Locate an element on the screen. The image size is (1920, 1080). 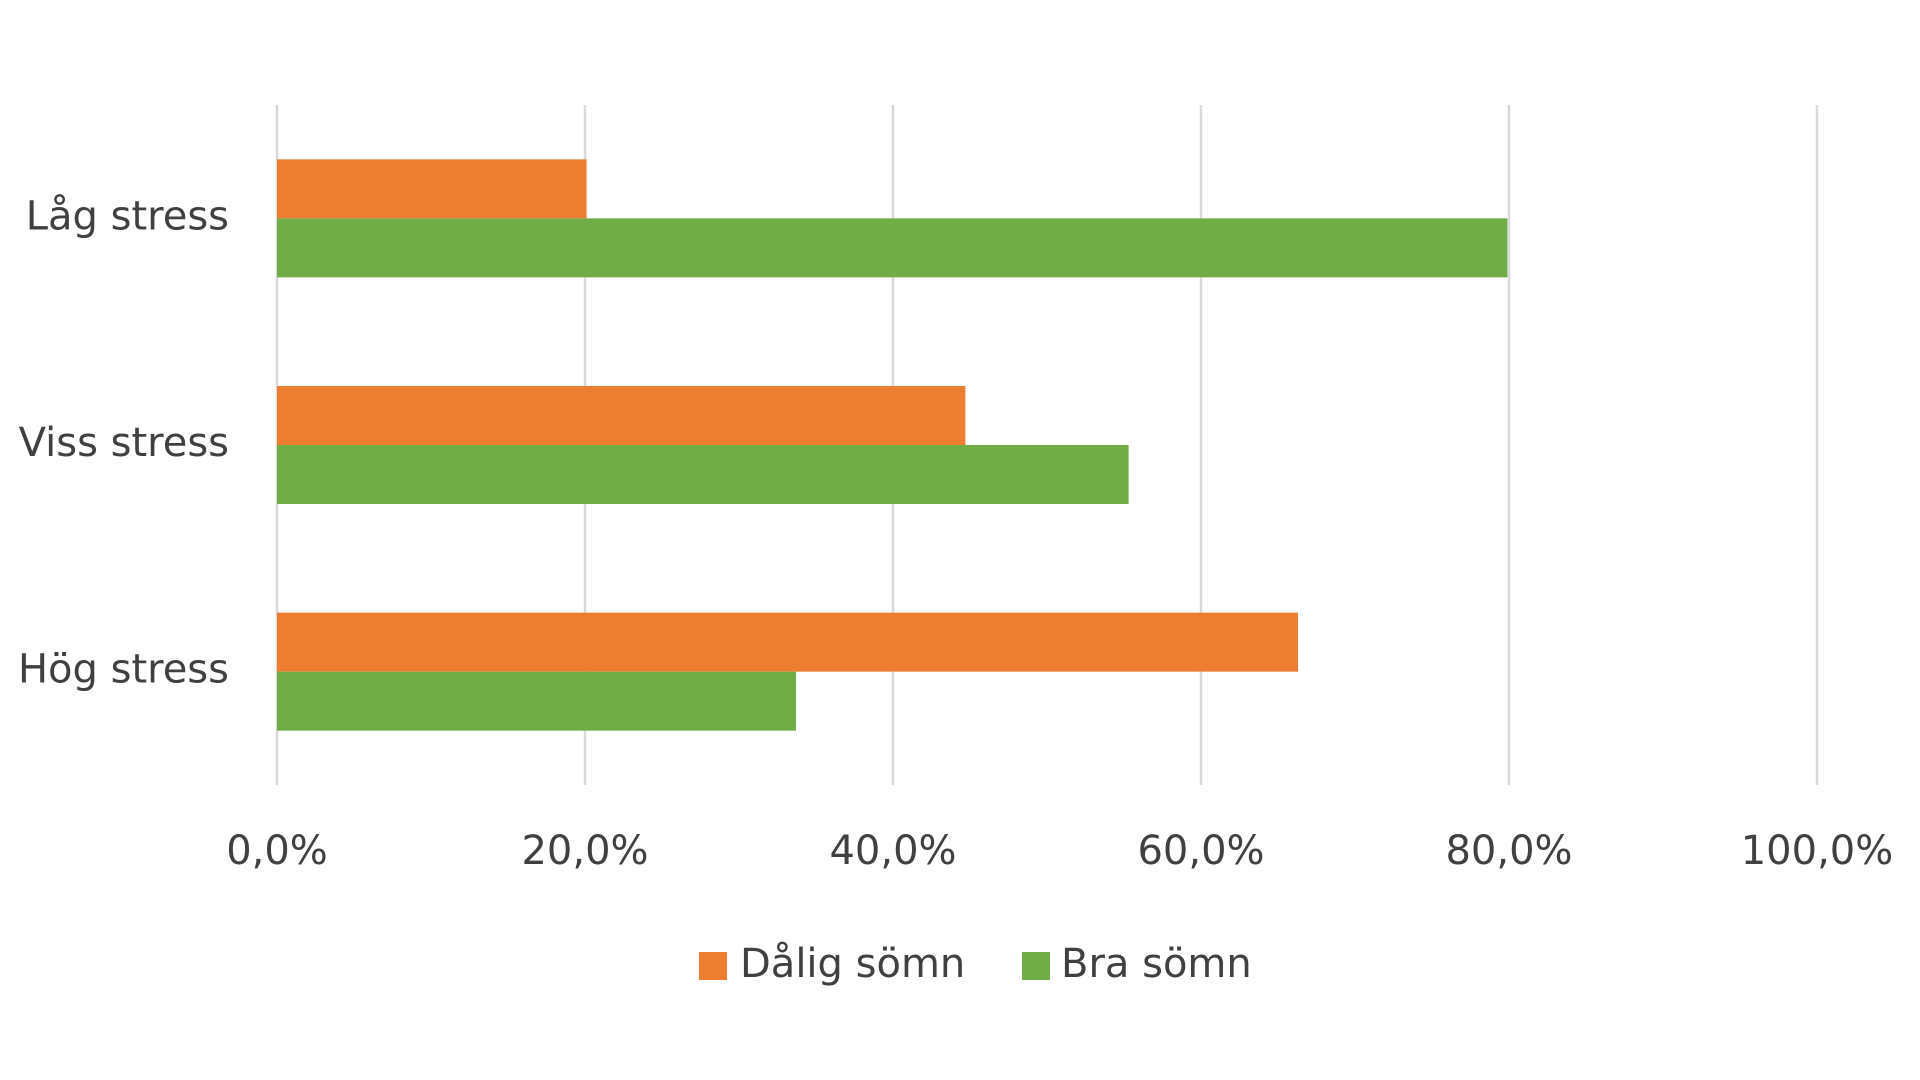
legend-label: Dålig sömn is located at coordinates (852, 964).